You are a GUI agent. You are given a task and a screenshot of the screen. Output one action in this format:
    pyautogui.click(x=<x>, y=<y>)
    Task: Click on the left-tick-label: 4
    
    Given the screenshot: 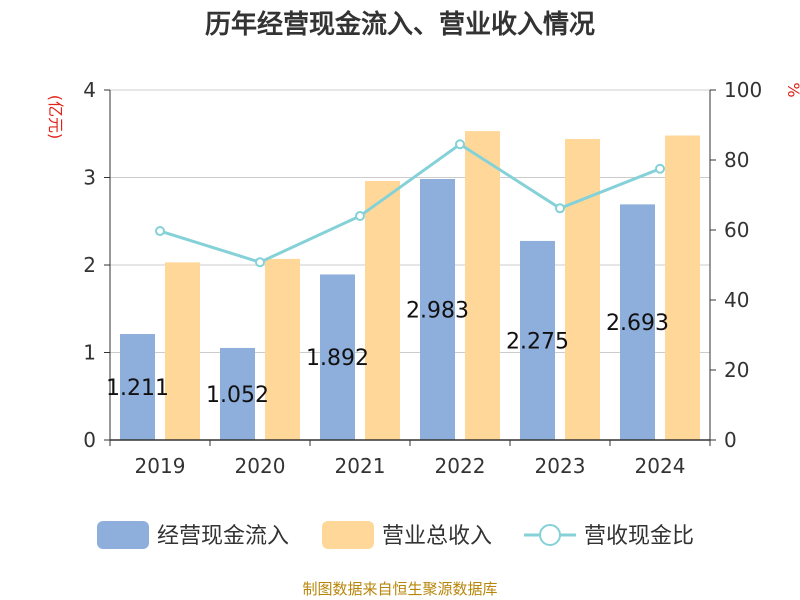 What is the action you would take?
    pyautogui.click(x=89, y=90)
    